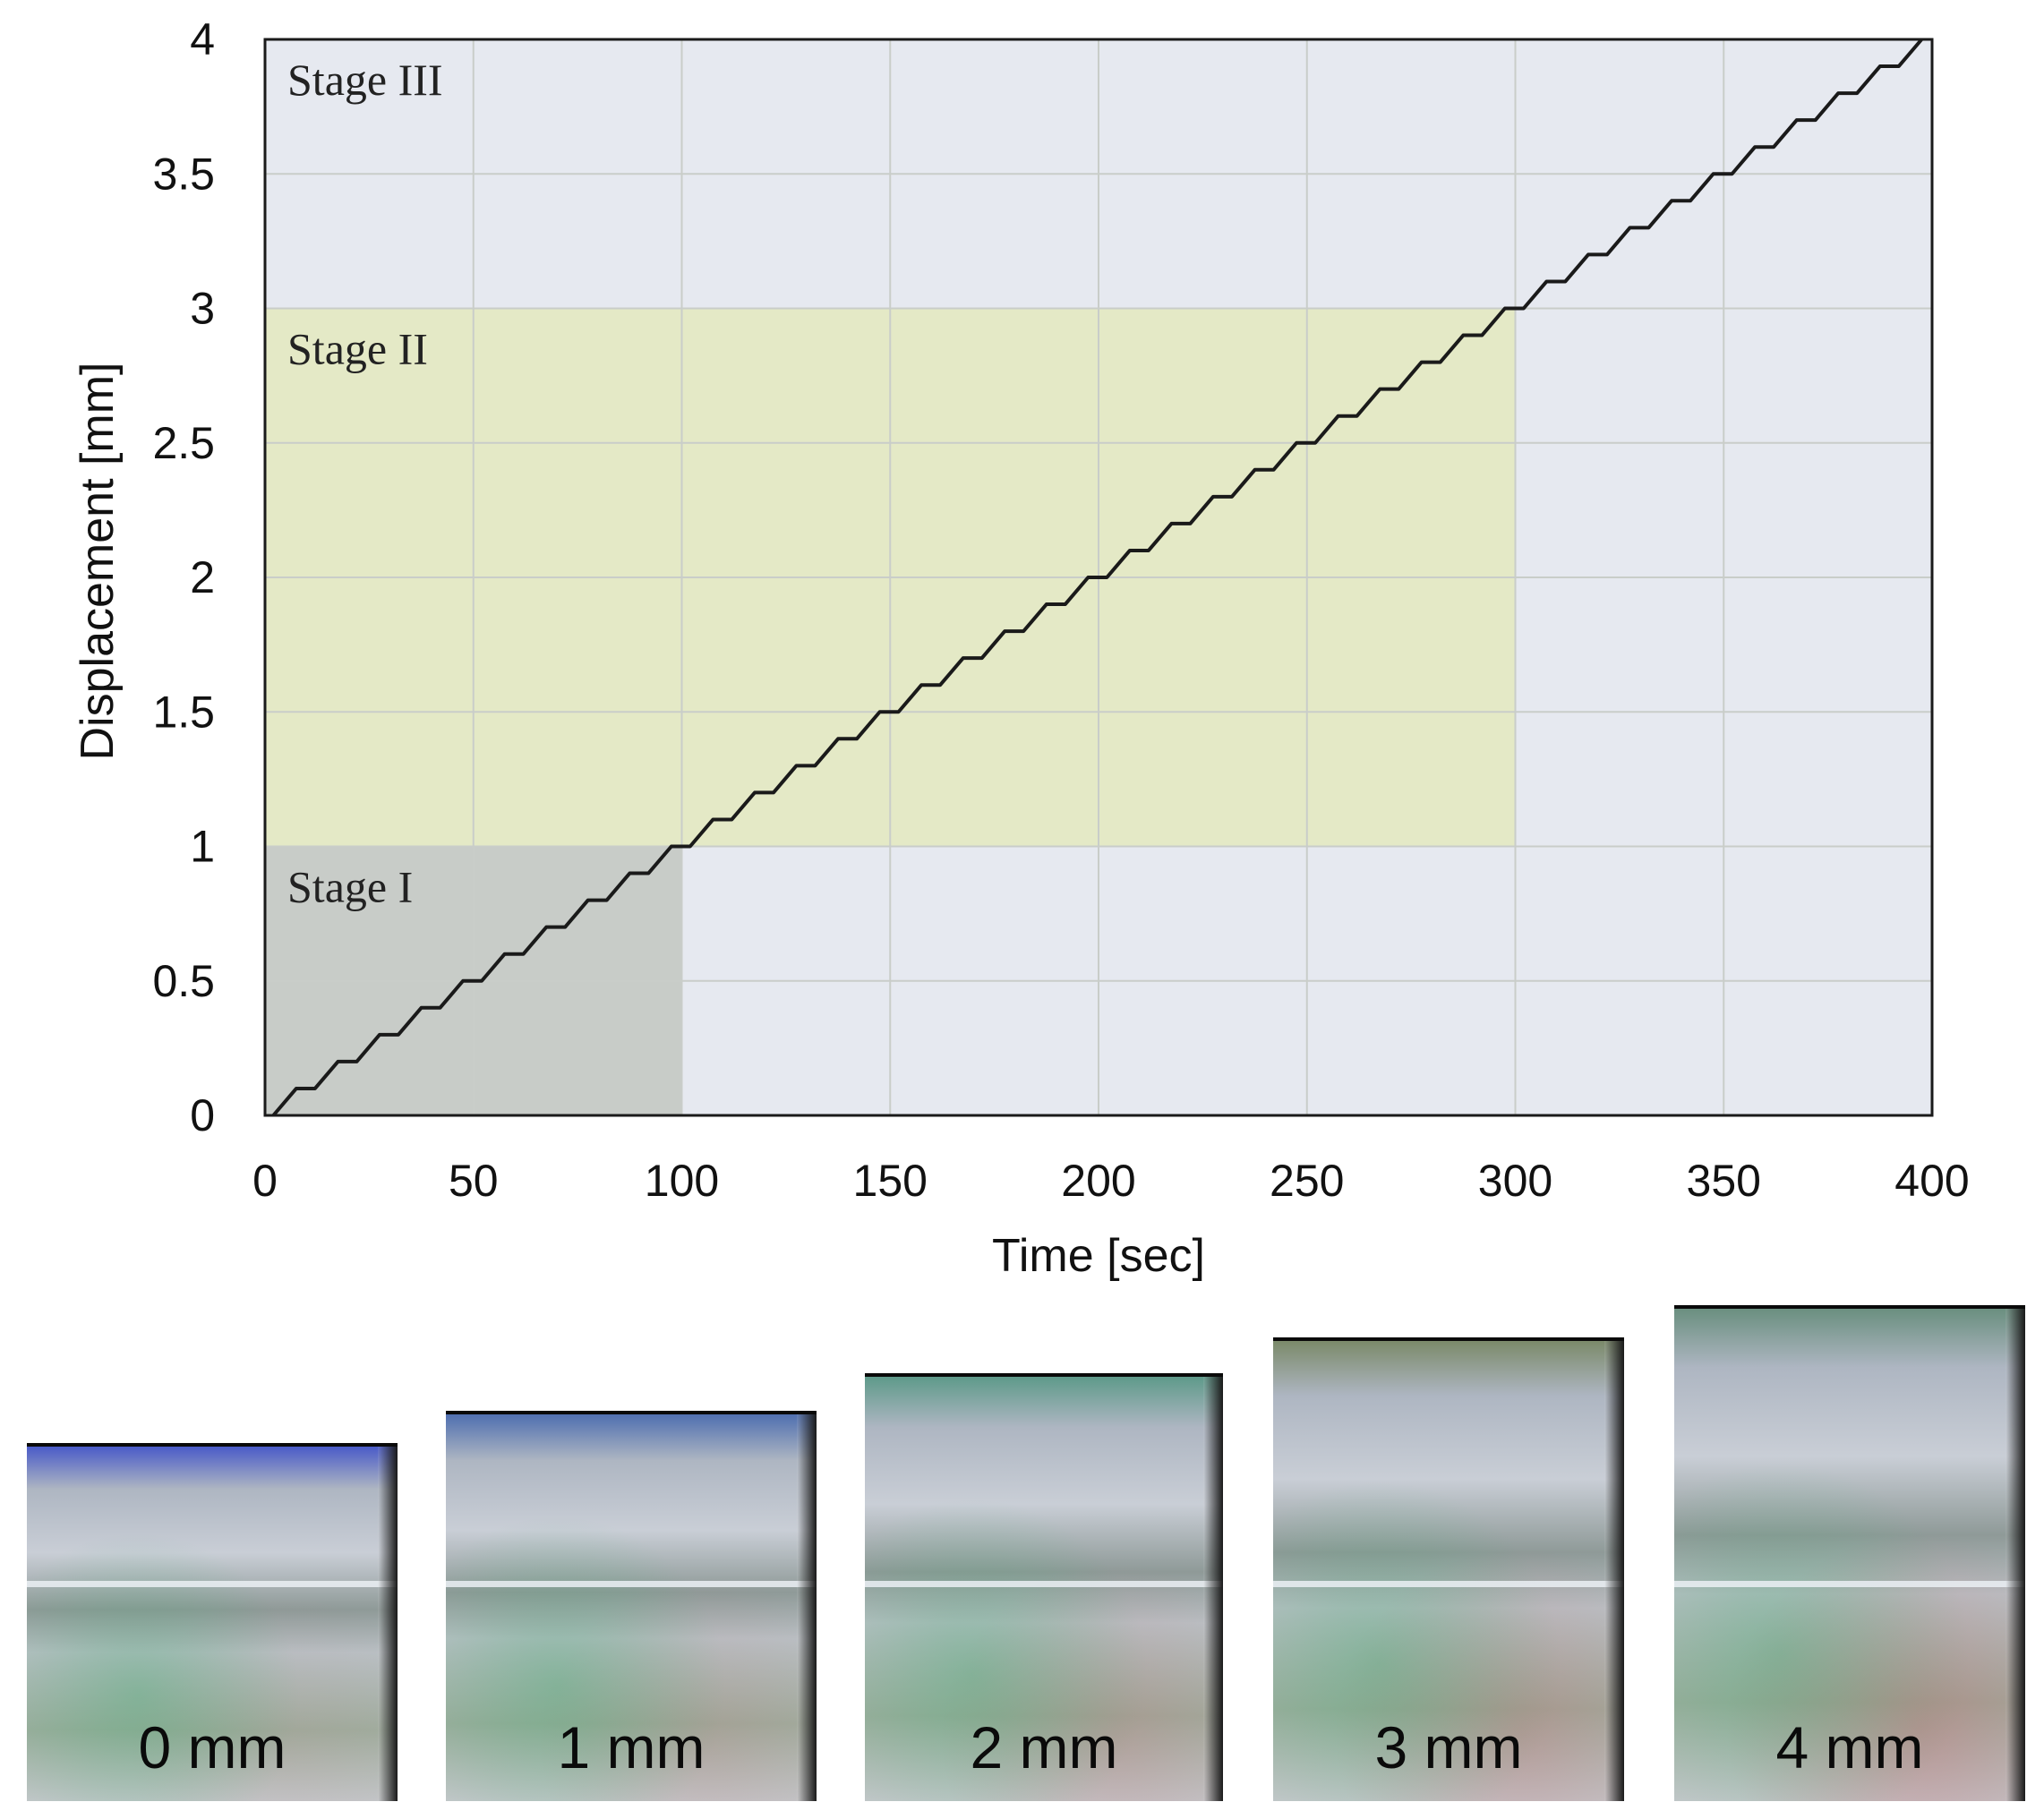 This screenshot has width=2044, height=1819. Describe the element at coordinates (474, 1181) in the screenshot. I see `x-tick-label: 50` at that location.